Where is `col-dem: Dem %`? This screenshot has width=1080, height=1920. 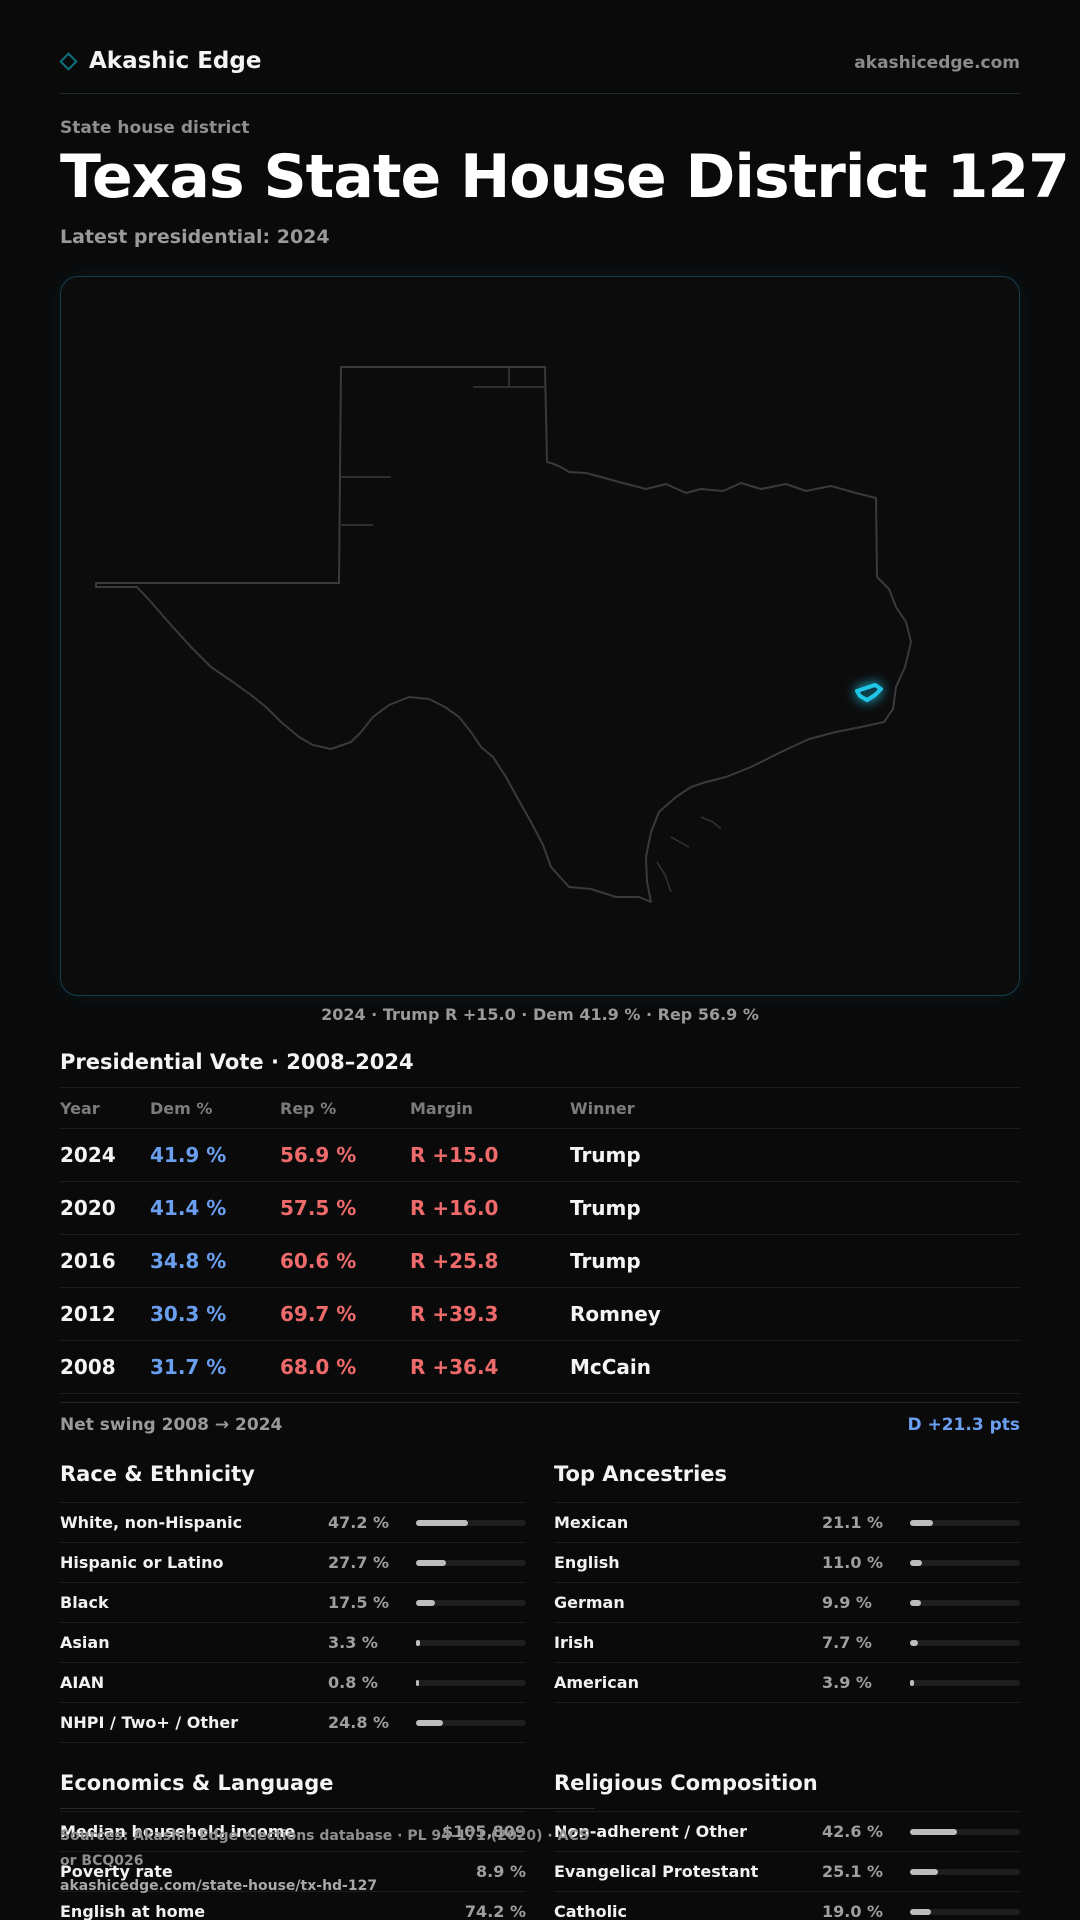
col-dem: Dem % is located at coordinates (181, 1108).